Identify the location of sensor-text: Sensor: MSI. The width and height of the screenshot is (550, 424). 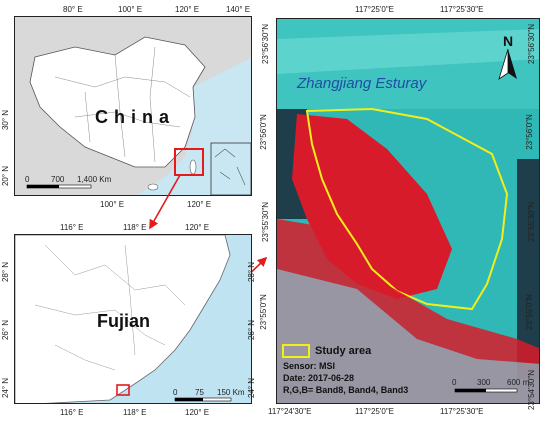
(309, 366).